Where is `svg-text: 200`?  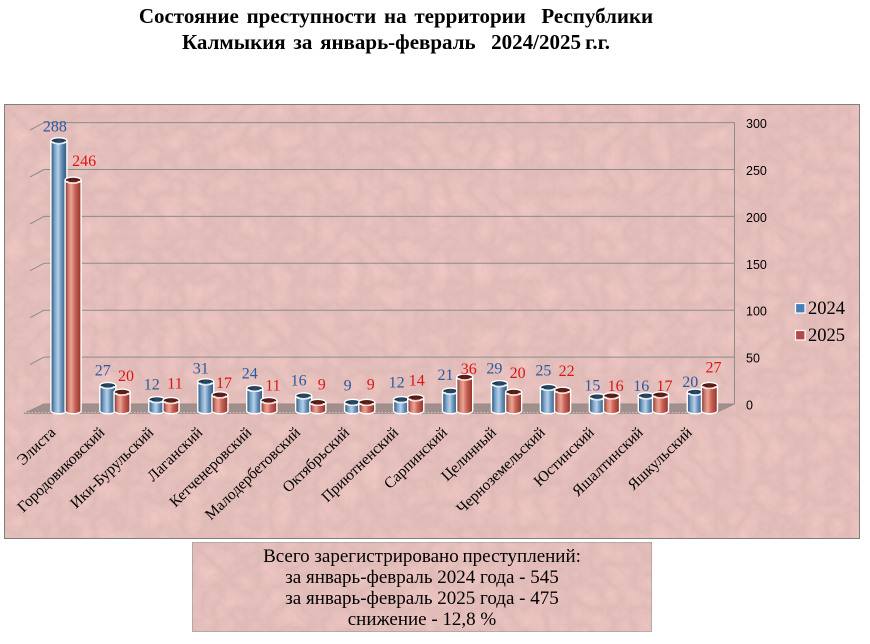
svg-text: 200 is located at coordinates (756, 218).